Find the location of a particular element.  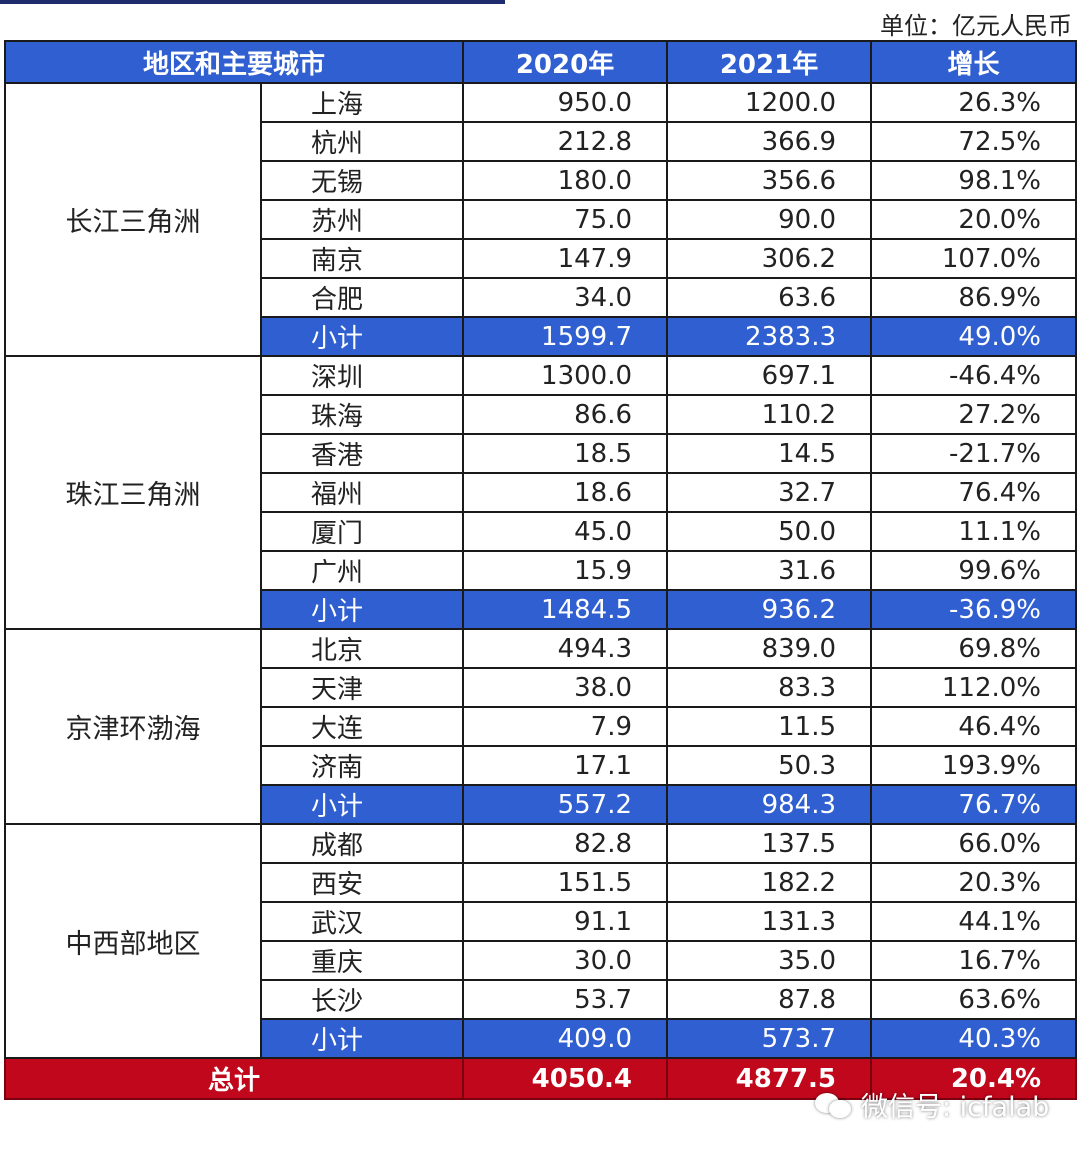

table-row: 合肥 34.0 63.6 86.9% is located at coordinates (541, 297).